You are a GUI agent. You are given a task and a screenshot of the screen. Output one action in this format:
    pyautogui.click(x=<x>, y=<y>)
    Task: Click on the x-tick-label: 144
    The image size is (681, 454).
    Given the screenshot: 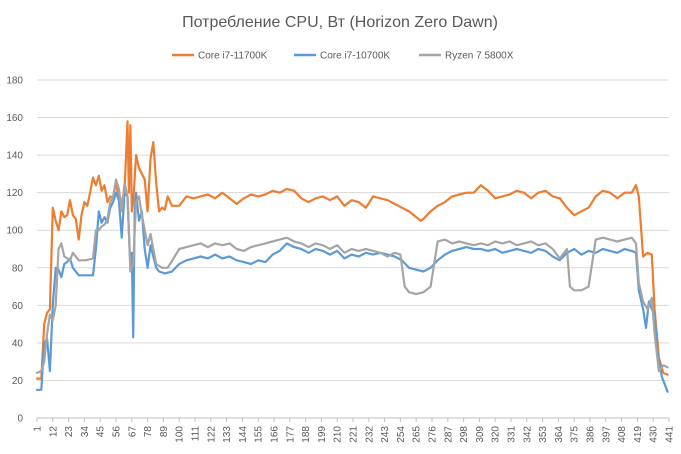 What is the action you would take?
    pyautogui.click(x=243, y=434)
    